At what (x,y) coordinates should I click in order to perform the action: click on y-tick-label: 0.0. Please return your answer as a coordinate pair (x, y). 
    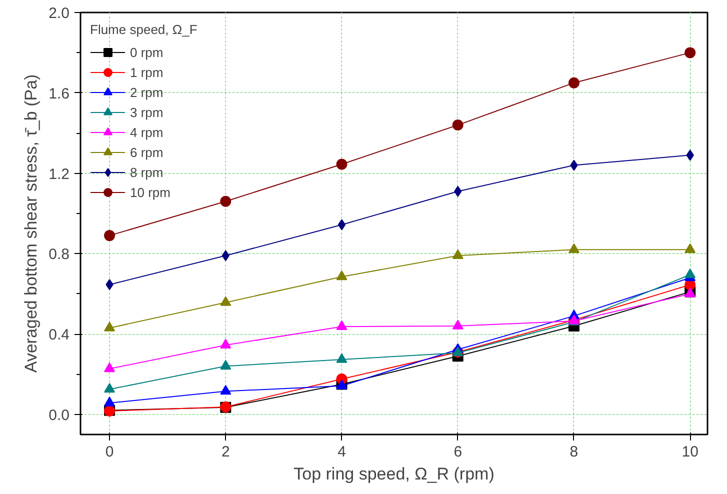
    Looking at the image, I should click on (59, 415).